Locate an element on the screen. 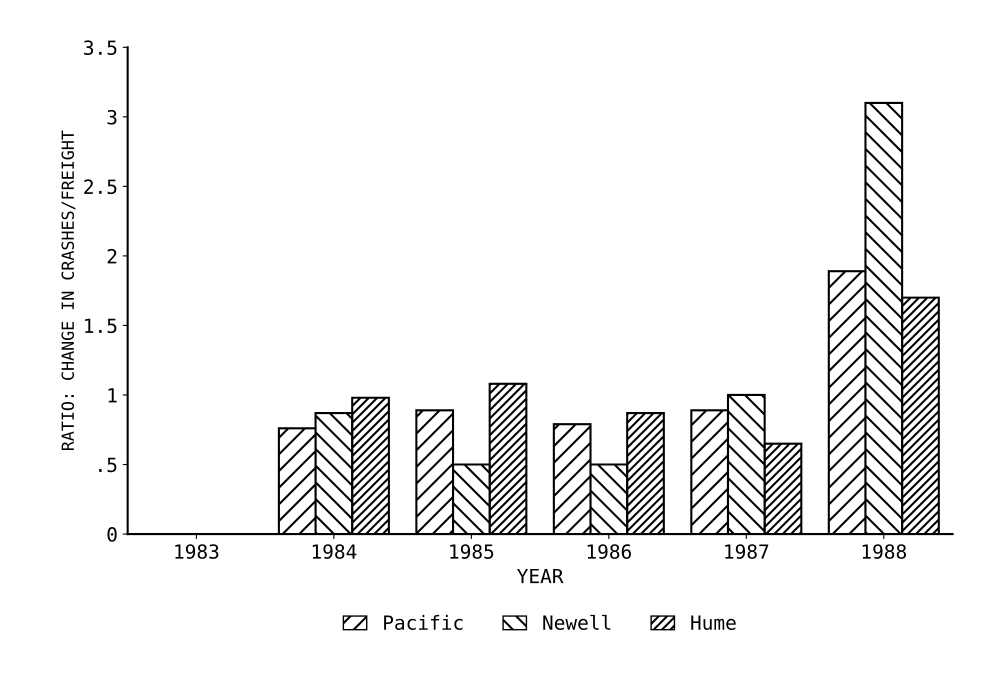  y-tick-label: 1.5 is located at coordinates (100, 326).